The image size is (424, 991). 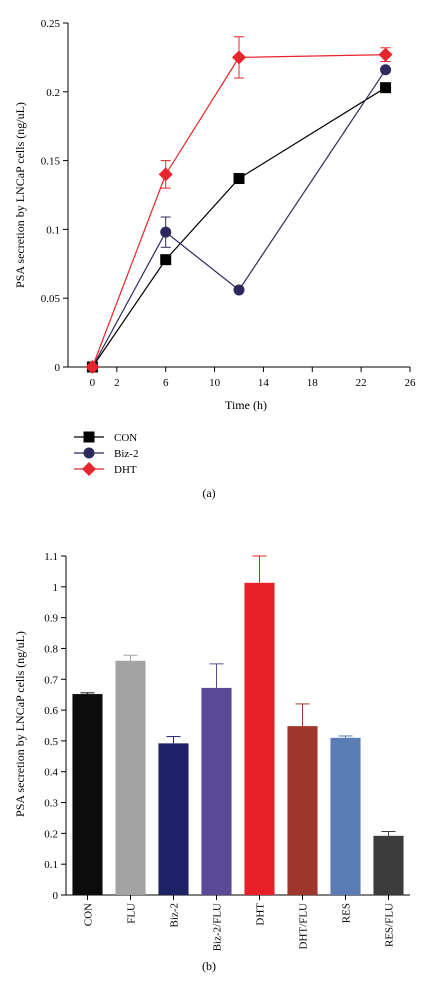 What do you see at coordinates (246, 405) in the screenshot?
I see `chart-a-x-label: Time (h)` at bounding box center [246, 405].